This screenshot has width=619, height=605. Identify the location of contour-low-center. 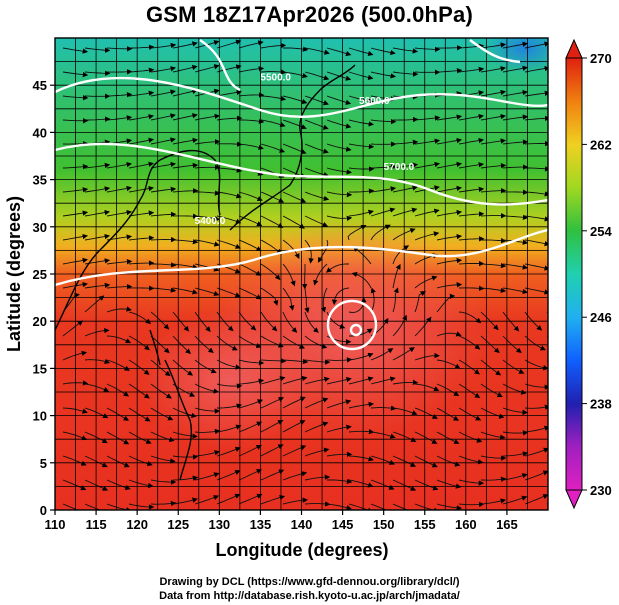
(356, 330).